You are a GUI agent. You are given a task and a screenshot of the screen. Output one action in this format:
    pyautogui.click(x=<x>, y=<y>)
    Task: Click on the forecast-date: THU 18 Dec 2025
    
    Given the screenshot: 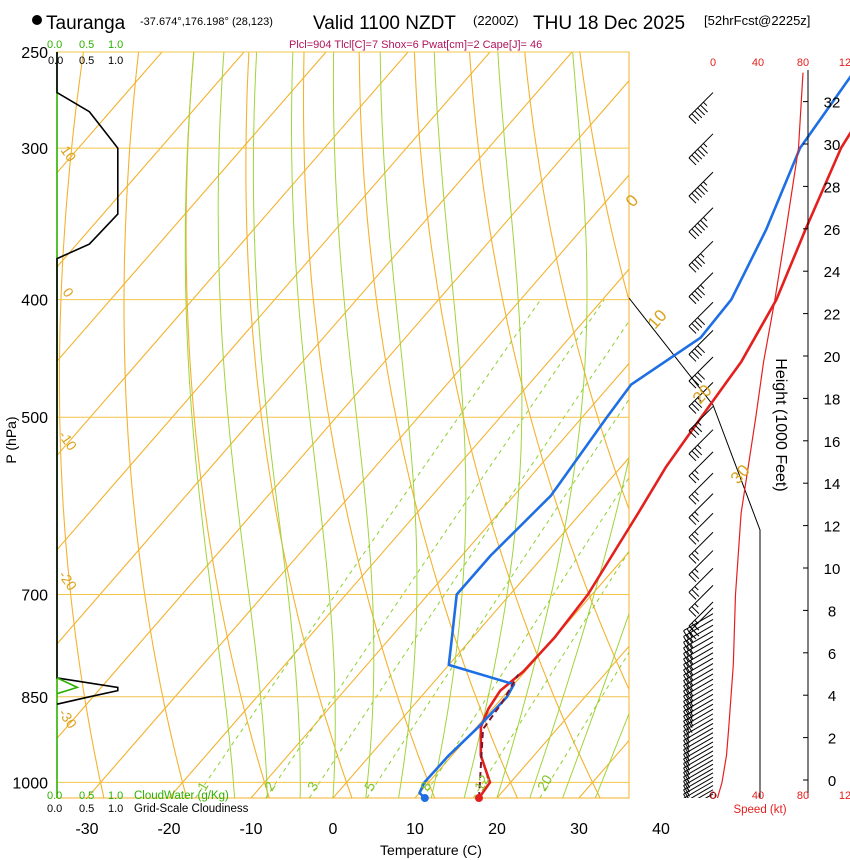 What is the action you would take?
    pyautogui.click(x=609, y=23)
    